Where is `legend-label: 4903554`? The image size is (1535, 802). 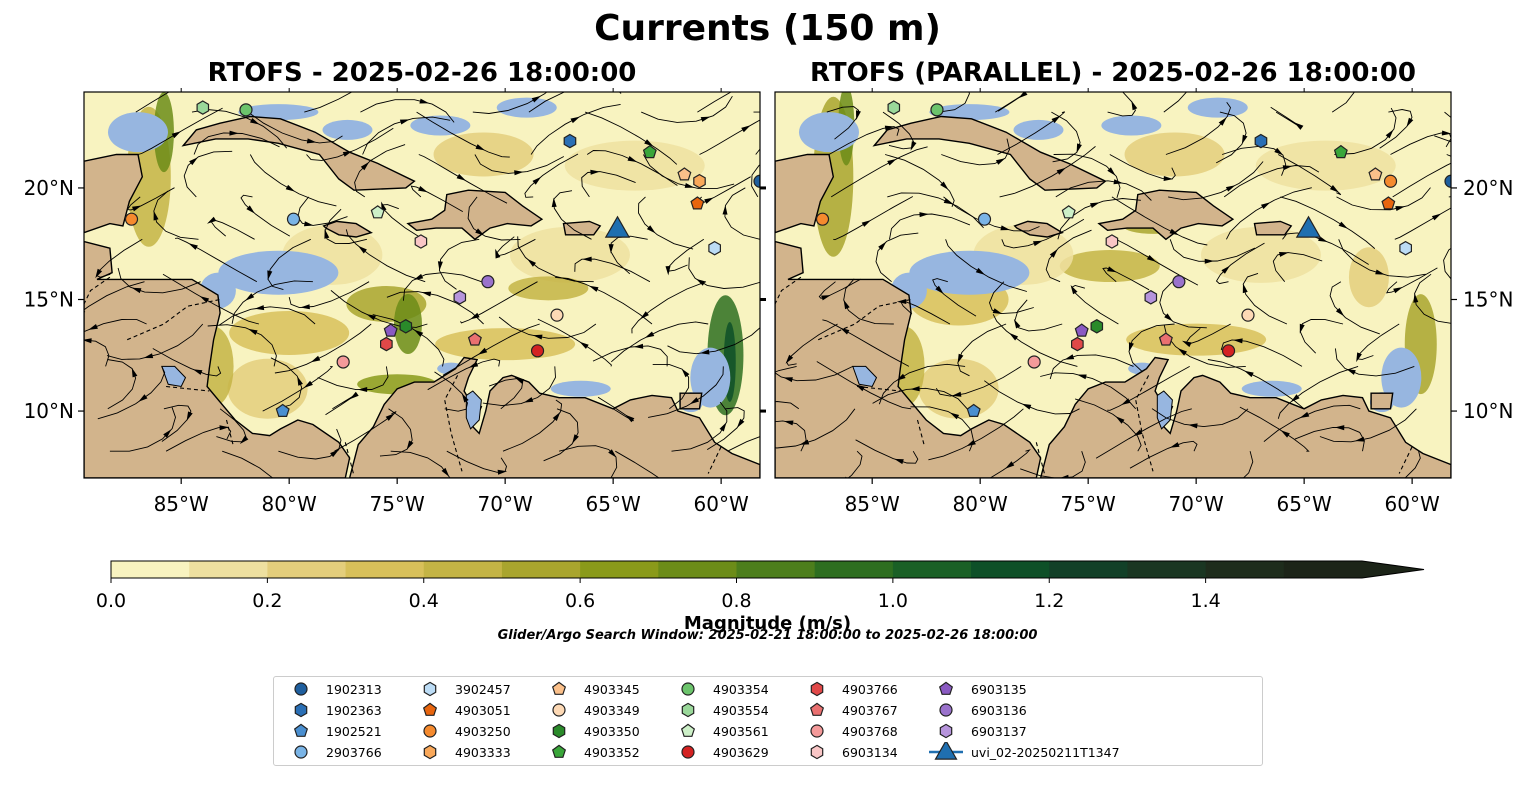 legend-label: 4903554 is located at coordinates (741, 710).